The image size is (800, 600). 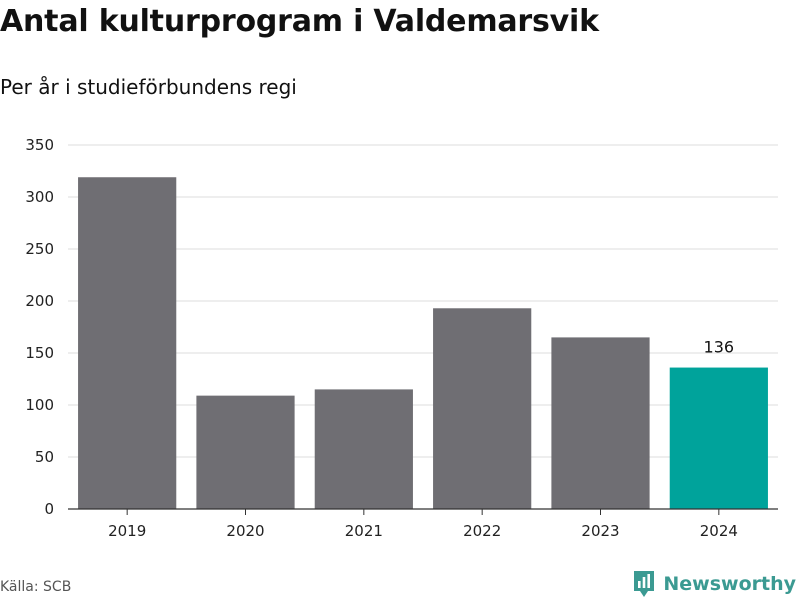 I want to click on chart-subtitle: Per år i studieförbundens regi, so click(x=148, y=87).